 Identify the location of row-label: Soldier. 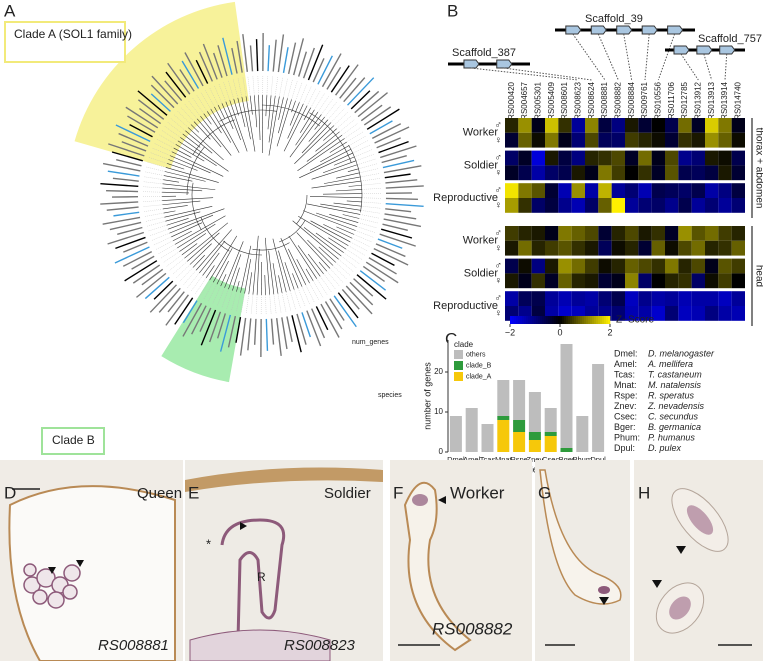
(481, 165).